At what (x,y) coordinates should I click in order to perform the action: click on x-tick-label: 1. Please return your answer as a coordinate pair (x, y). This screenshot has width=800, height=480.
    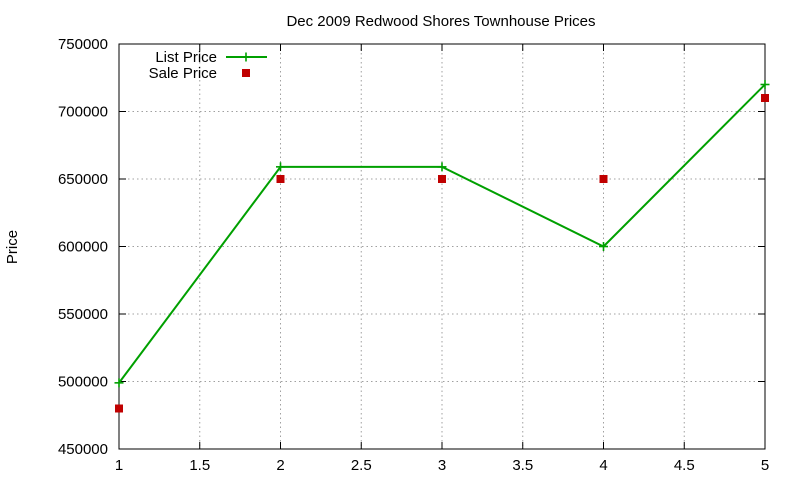
    Looking at the image, I should click on (119, 465).